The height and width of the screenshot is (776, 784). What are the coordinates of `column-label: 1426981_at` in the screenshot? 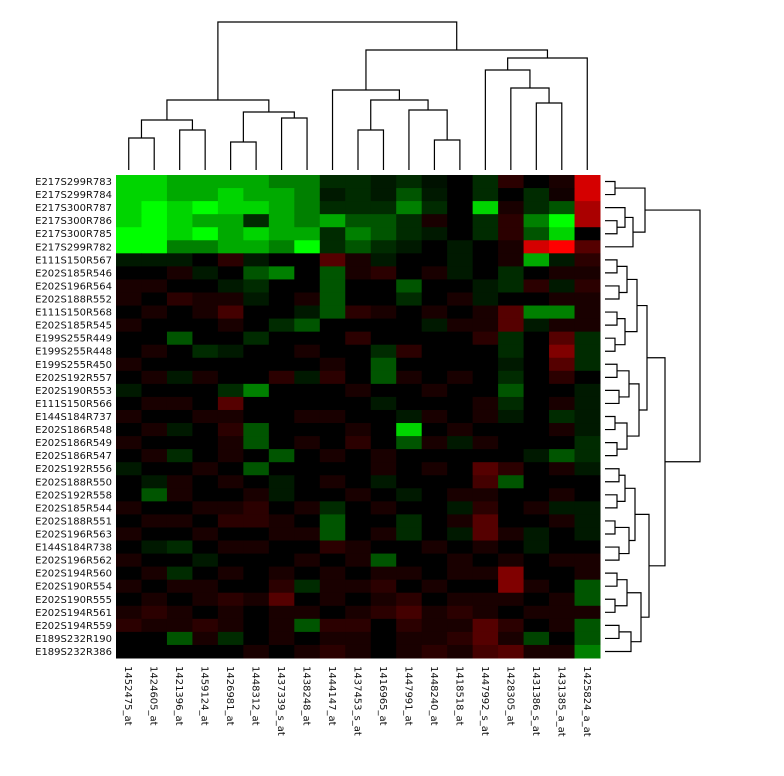 It's located at (229, 696).